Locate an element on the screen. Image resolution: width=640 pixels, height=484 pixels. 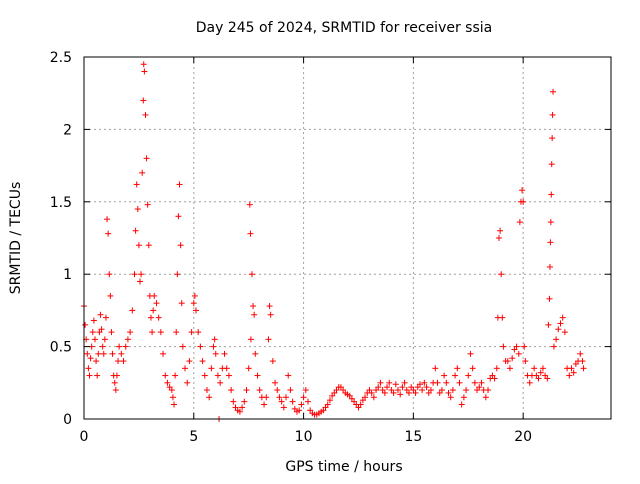
y-tick-label: 0.5 is located at coordinates (61, 348).